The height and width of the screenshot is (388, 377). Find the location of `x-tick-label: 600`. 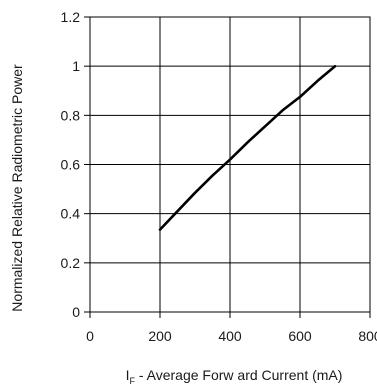

x-tick-label: 600 is located at coordinates (300, 336).